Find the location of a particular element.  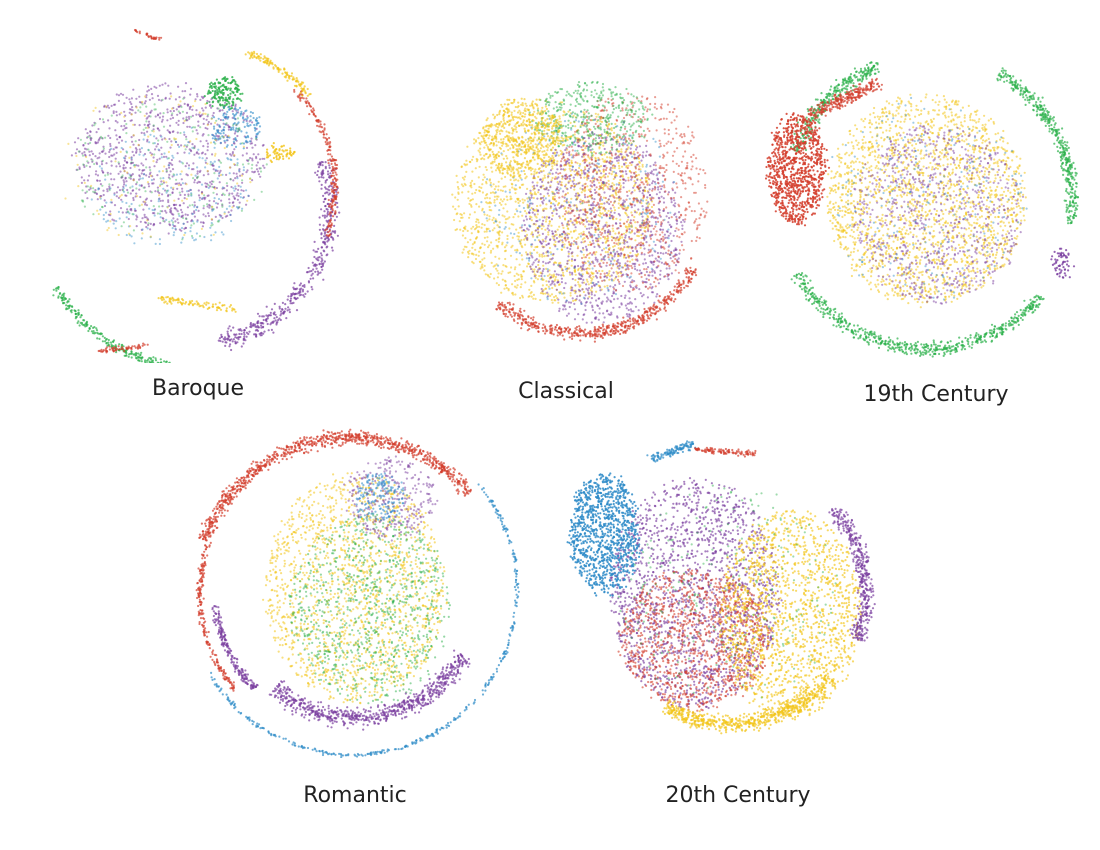

scatter-plot-classical is located at coordinates (580, 211).